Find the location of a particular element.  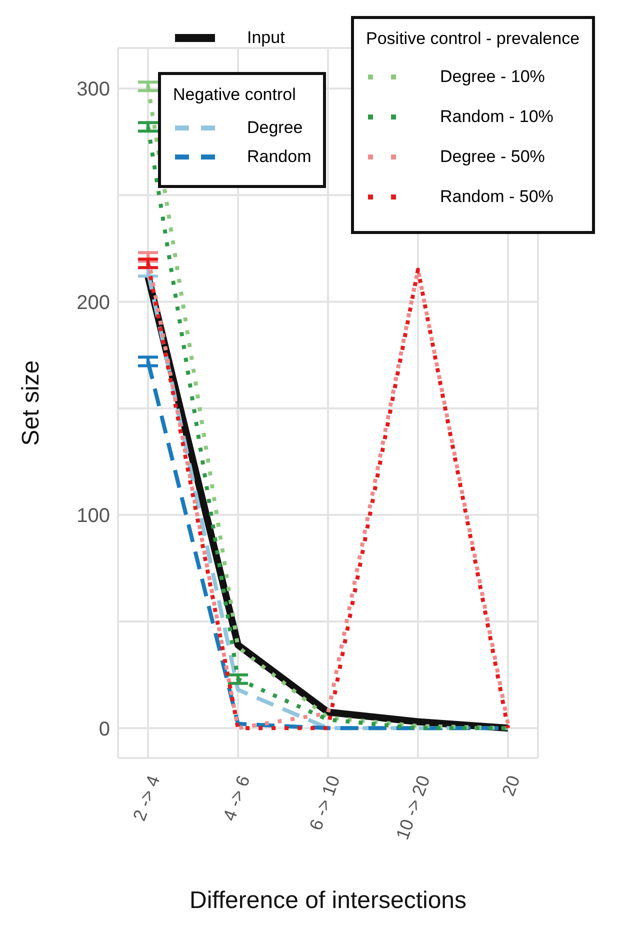

x-tick-label: 20 is located at coordinates (511, 785).